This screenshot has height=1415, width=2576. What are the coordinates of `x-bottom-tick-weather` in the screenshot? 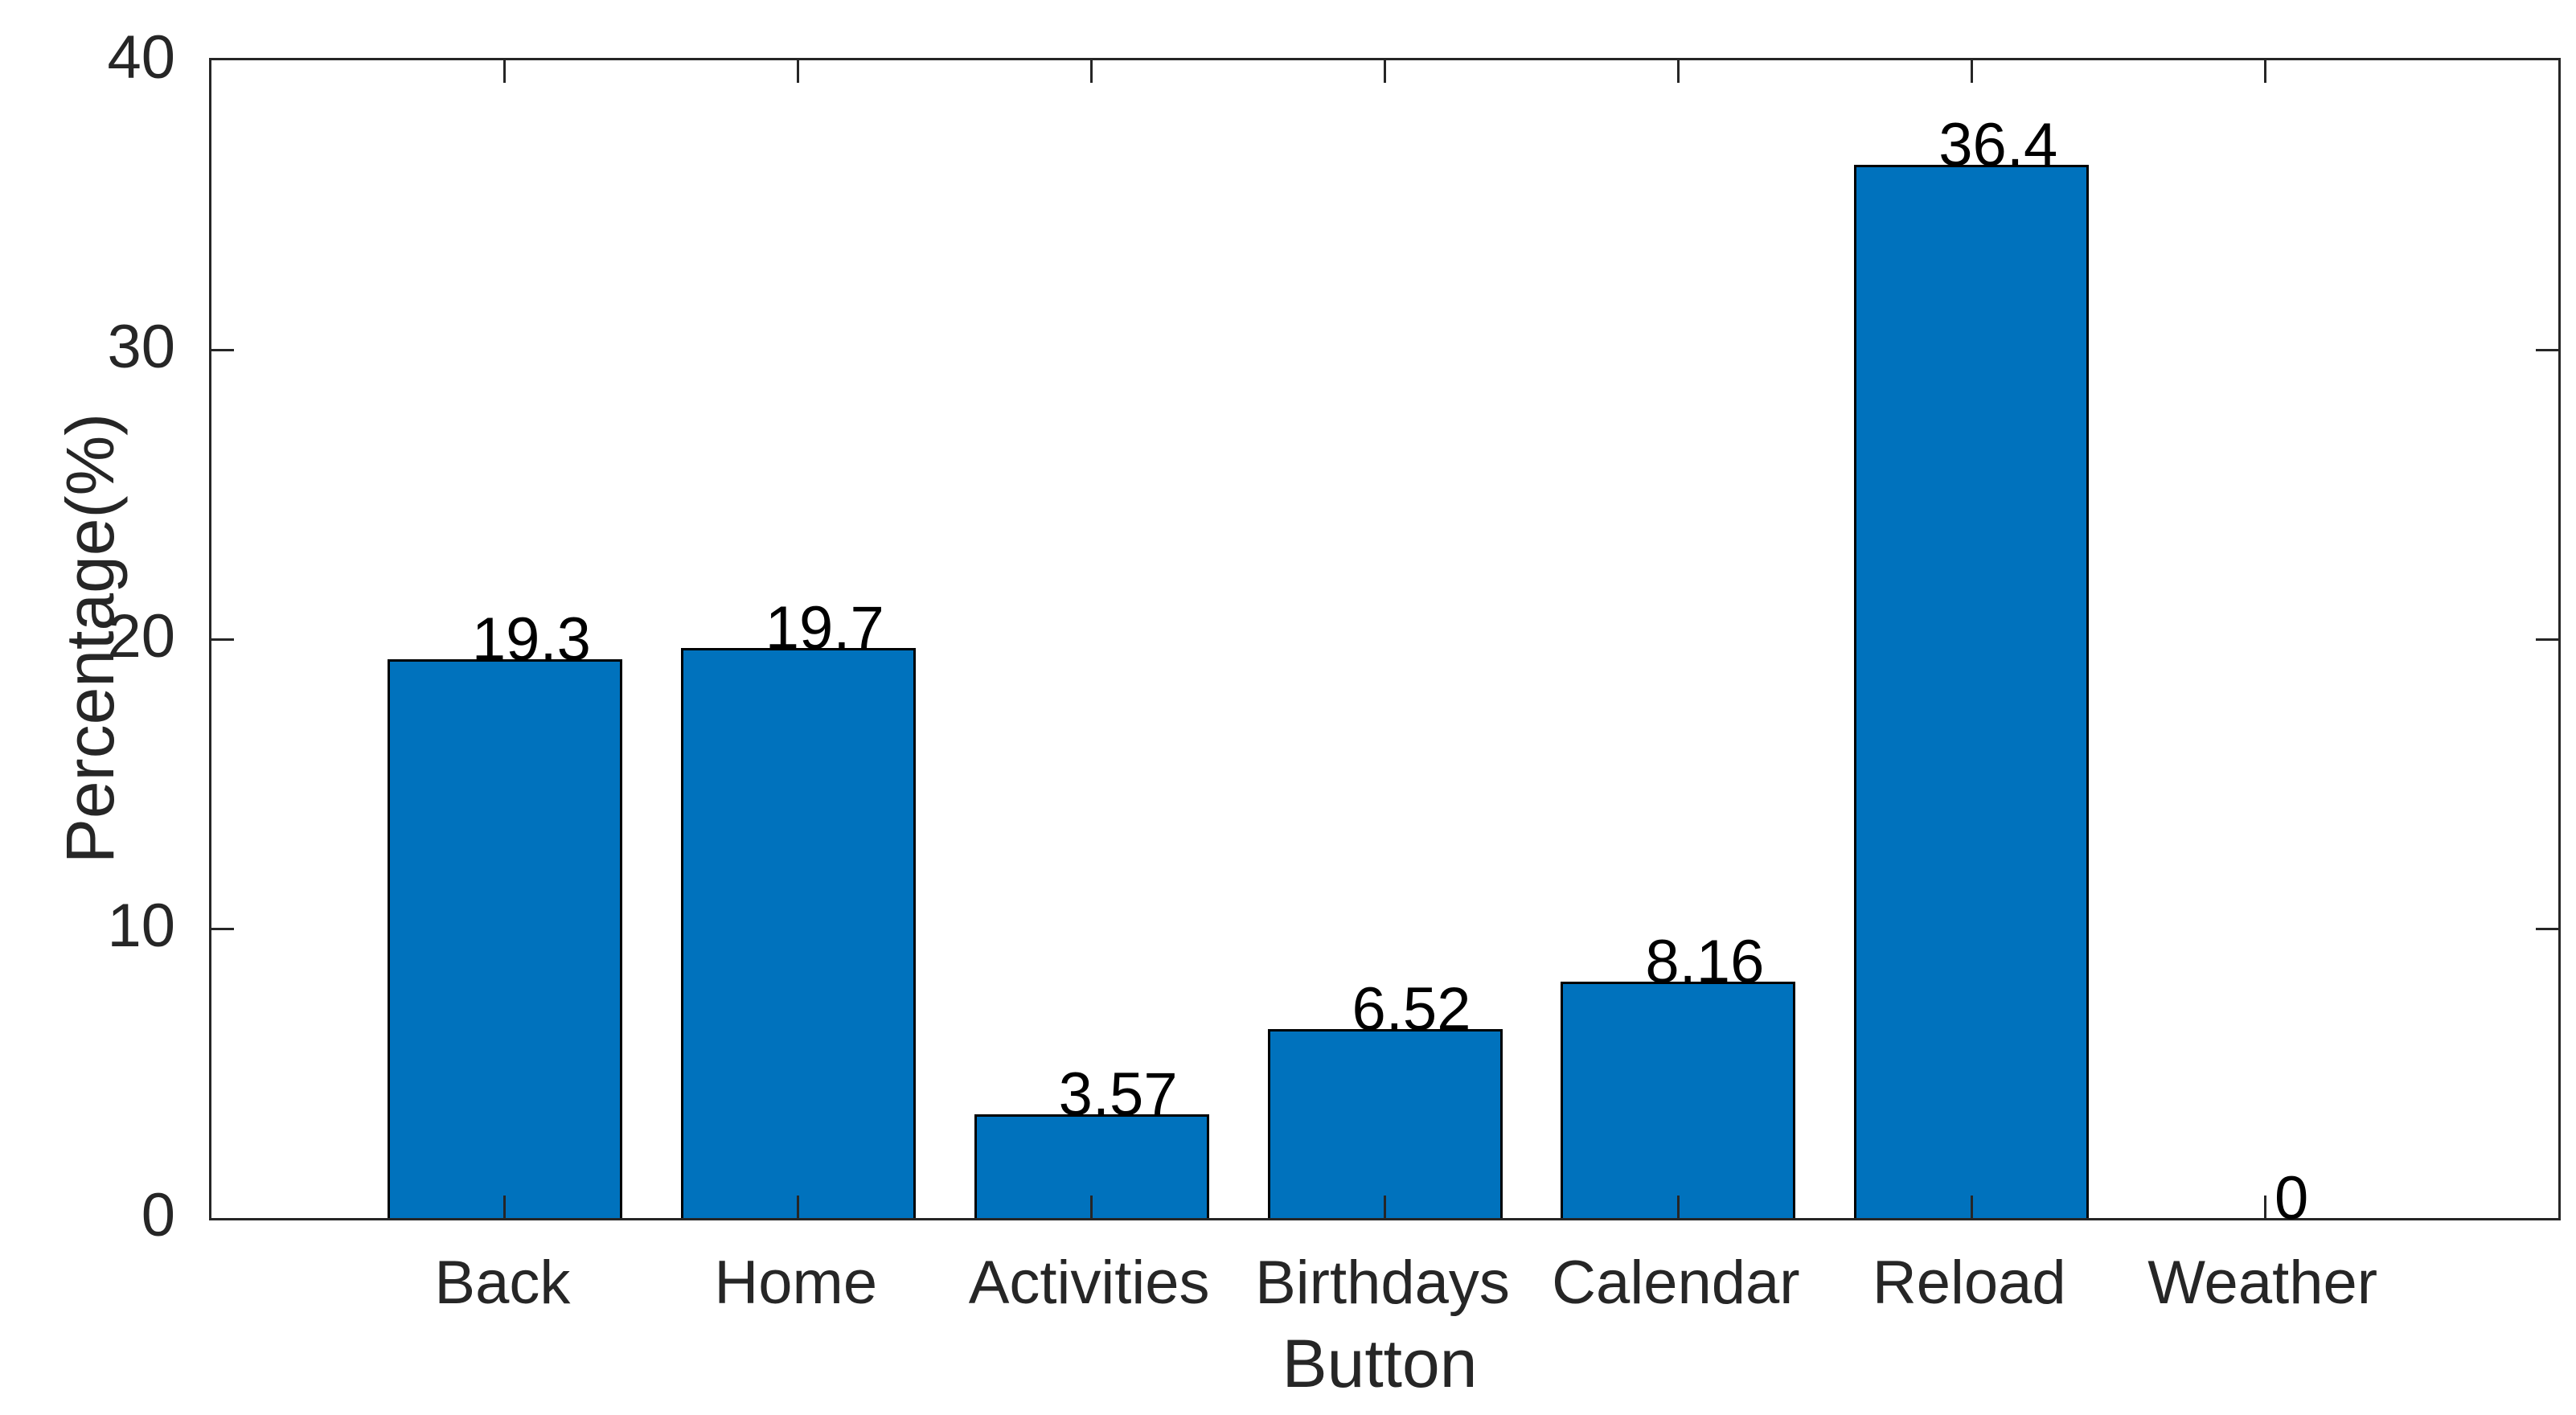 It's located at (2264, 1207).